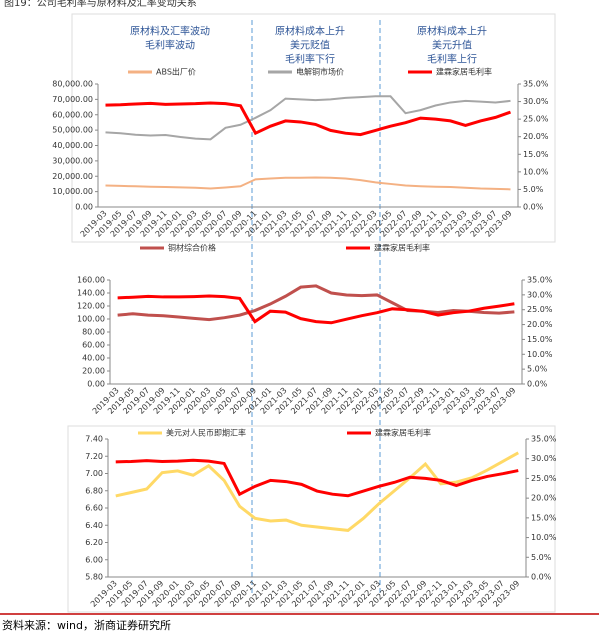 This screenshot has width=599, height=639. Describe the element at coordinates (452, 45) in the screenshot. I see `annotation: 美元升值` at that location.